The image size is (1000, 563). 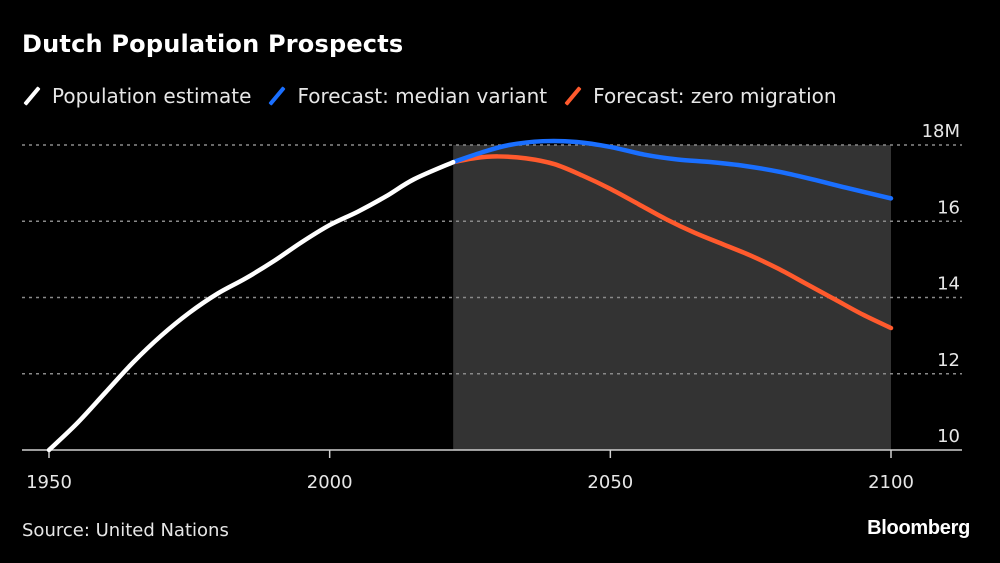 What do you see at coordinates (941, 131) in the screenshot?
I see `y-tick-label: 18M` at bounding box center [941, 131].